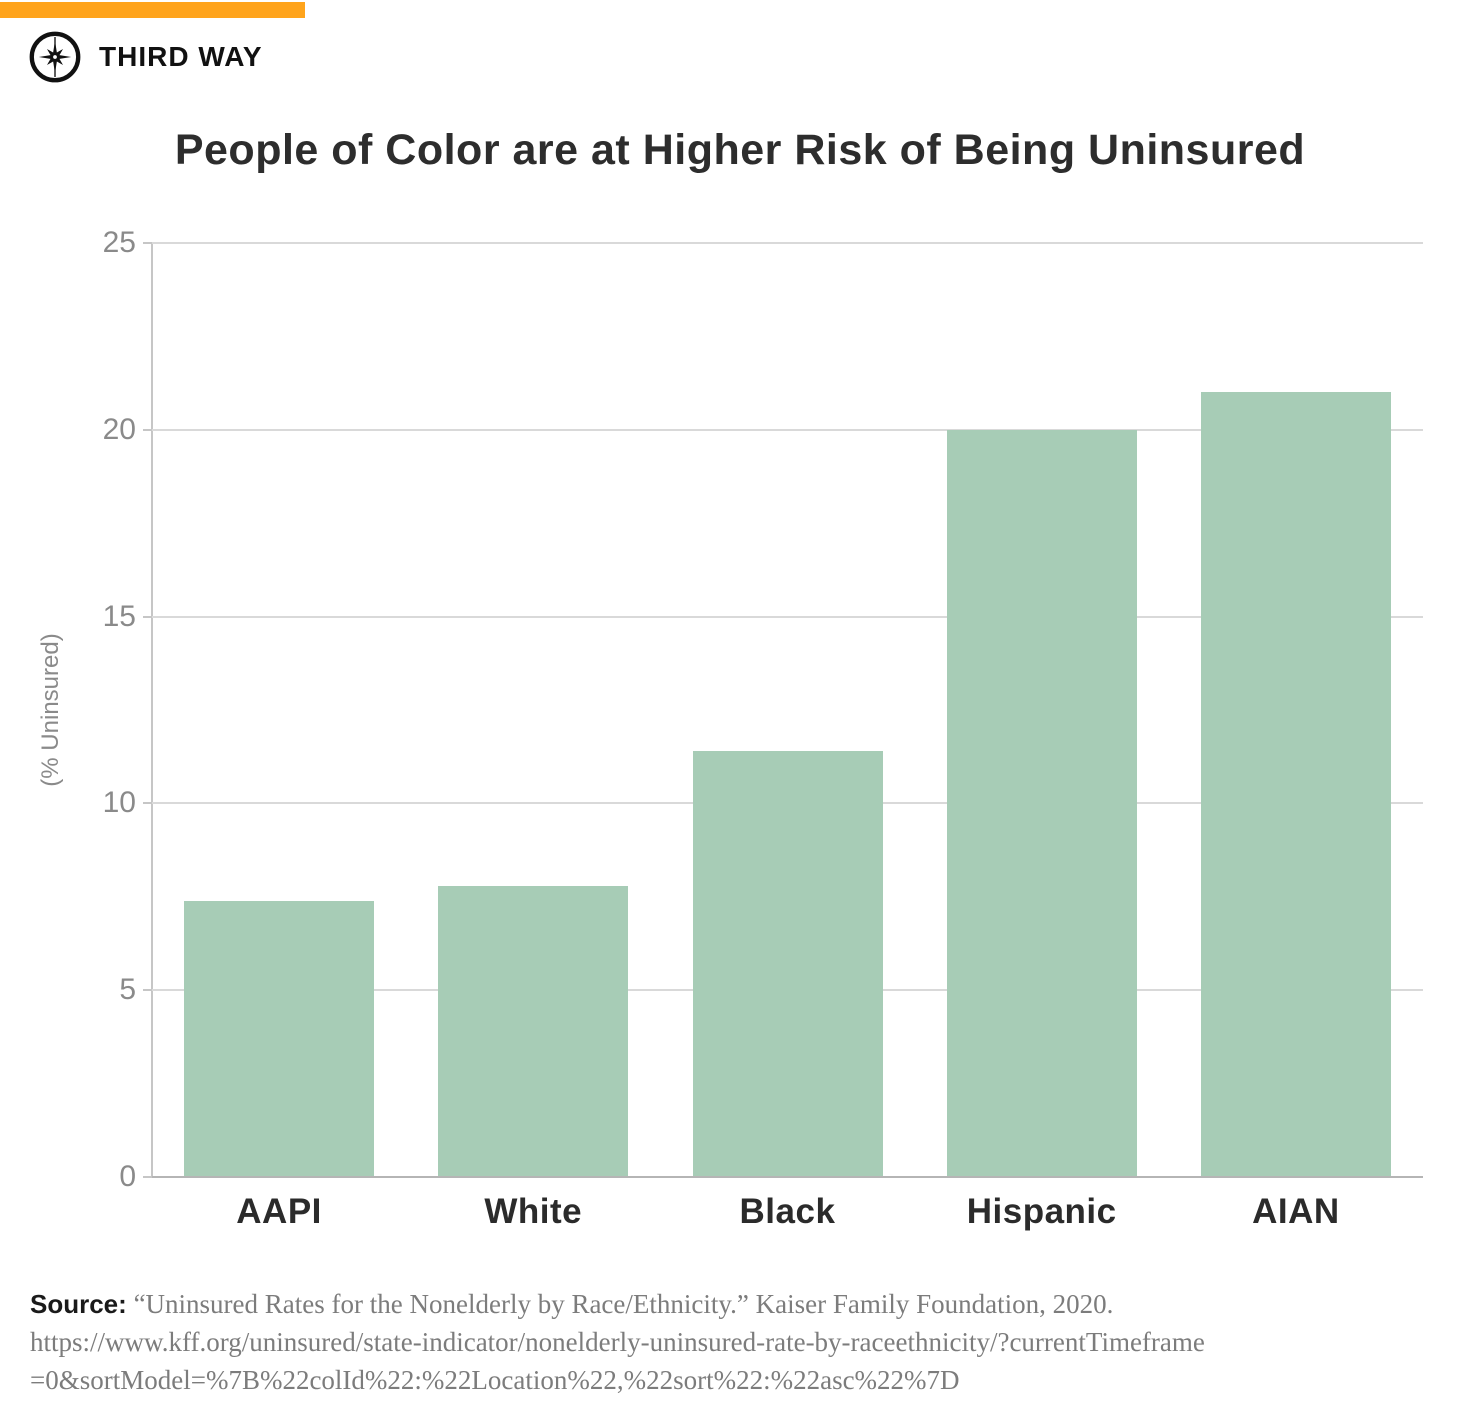 The height and width of the screenshot is (1425, 1480). I want to click on y-axis-line, so click(152, 710).